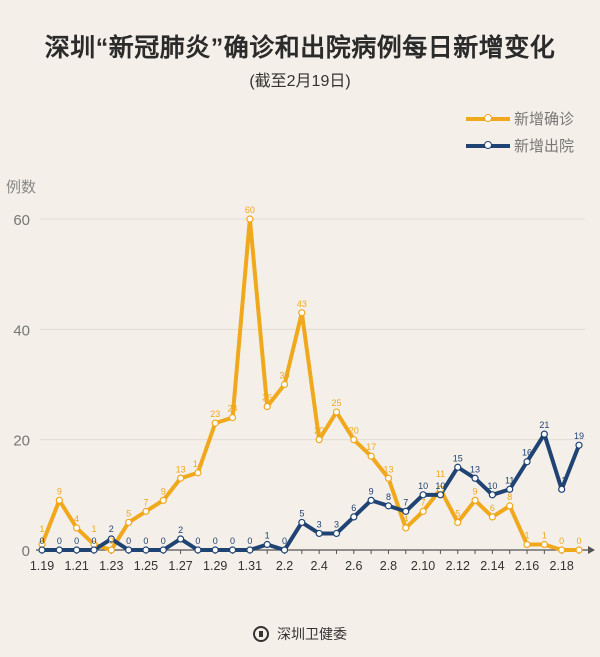 The height and width of the screenshot is (657, 600). What do you see at coordinates (475, 469) in the screenshot?
I see `data-label-discharged: 13` at bounding box center [475, 469].